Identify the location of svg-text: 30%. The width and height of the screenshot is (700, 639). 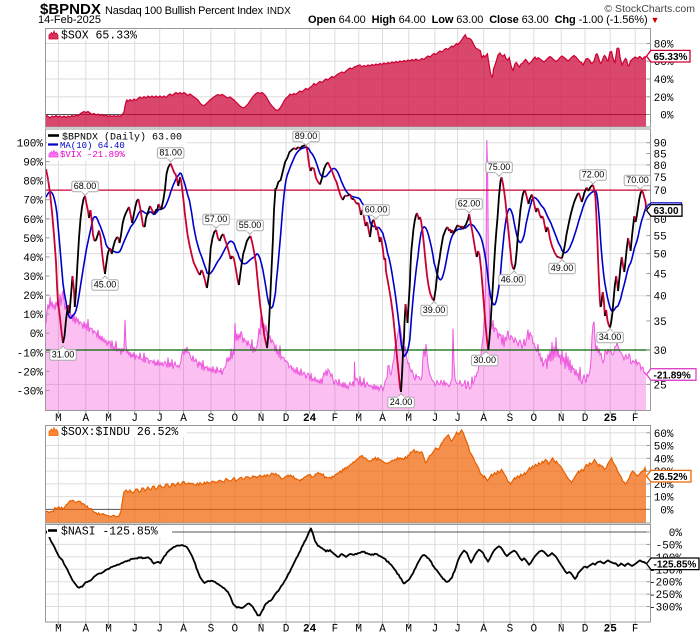
(33, 278).